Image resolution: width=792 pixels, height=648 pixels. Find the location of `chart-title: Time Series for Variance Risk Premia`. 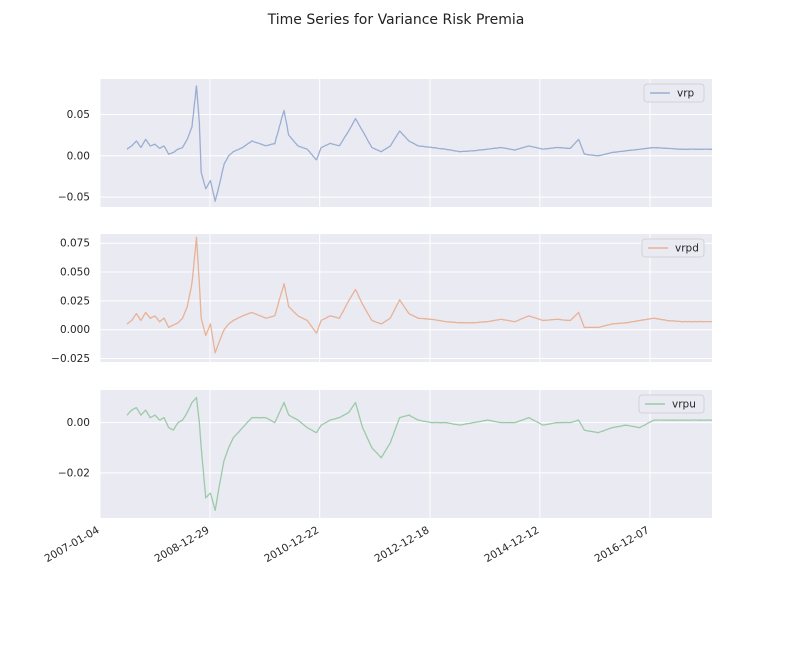

chart-title: Time Series for Variance Risk Premia is located at coordinates (396, 20).